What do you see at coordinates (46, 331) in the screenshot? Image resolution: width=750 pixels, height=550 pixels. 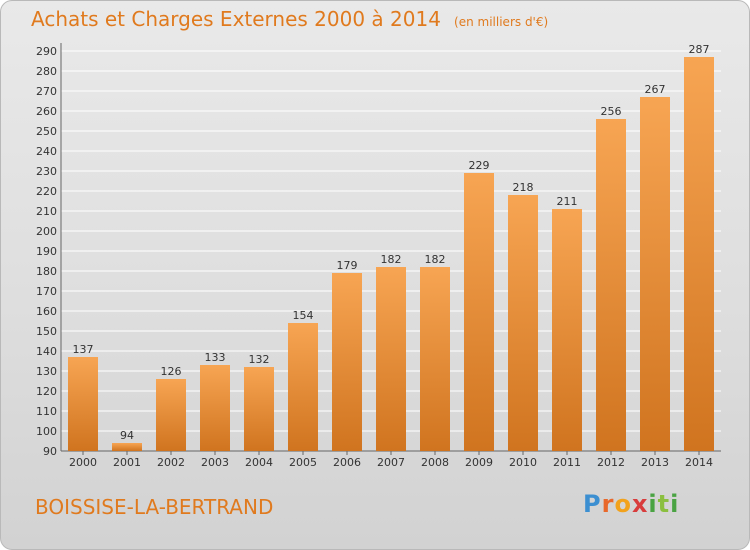 I see `y-tick-label: 150` at bounding box center [46, 331].